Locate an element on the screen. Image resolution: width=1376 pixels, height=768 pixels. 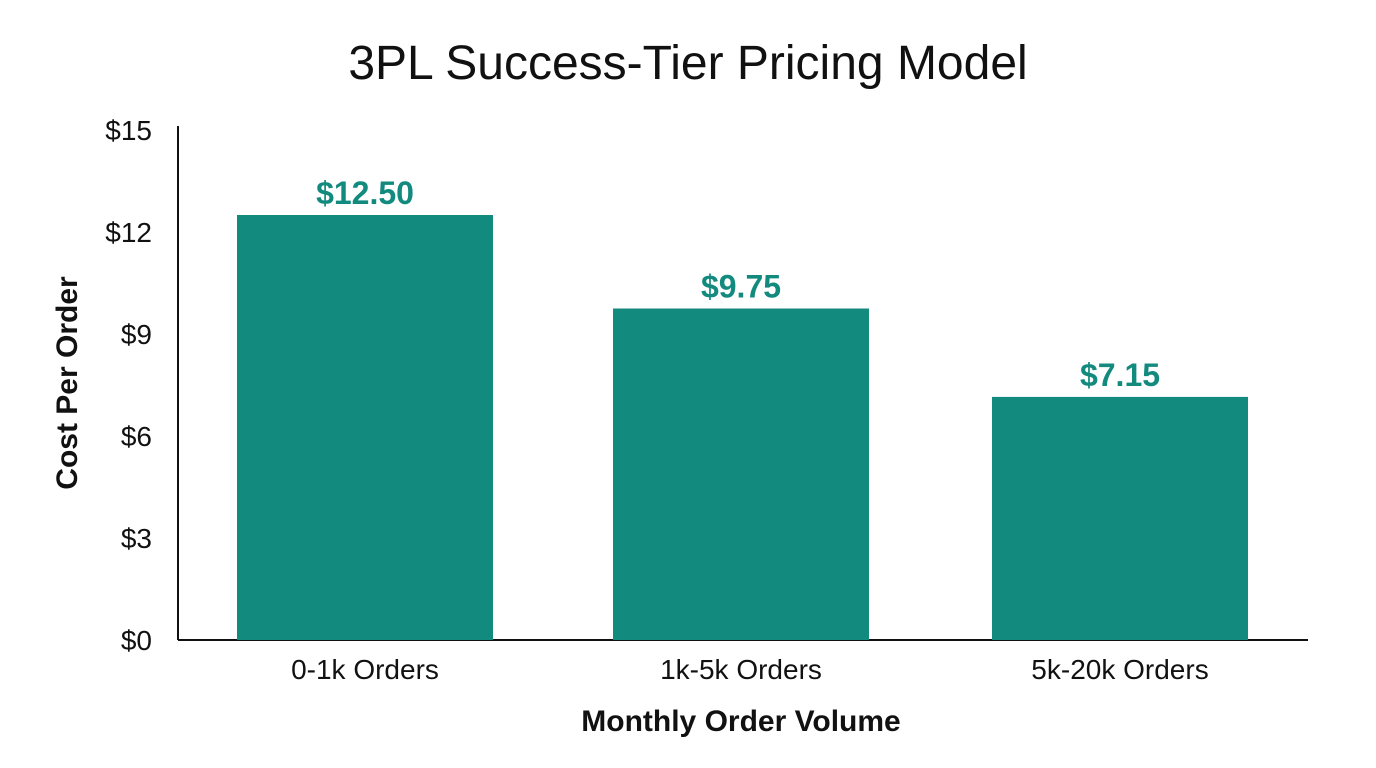
y-tick-label: $12 is located at coordinates (128, 232).